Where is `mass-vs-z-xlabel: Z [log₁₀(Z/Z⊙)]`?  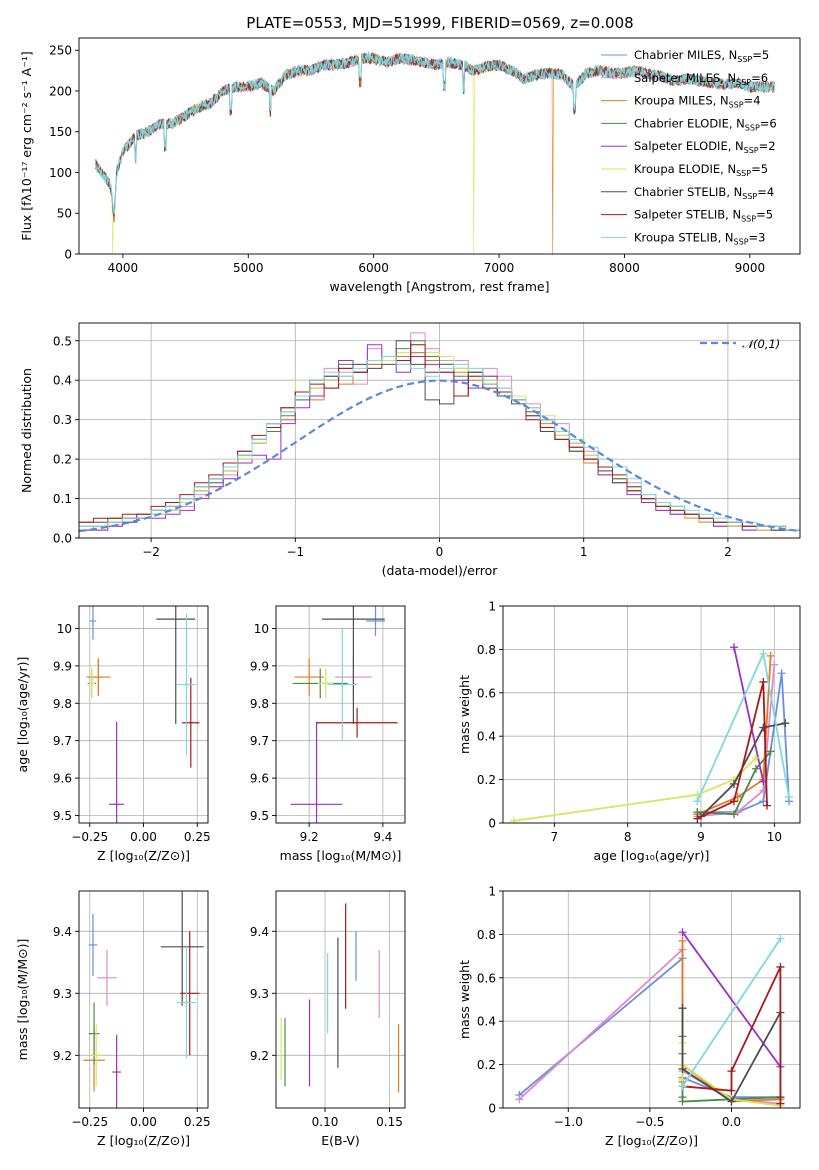 mass-vs-z-xlabel: Z [log₁₀(Z/Z⊙)] is located at coordinates (143, 1140).